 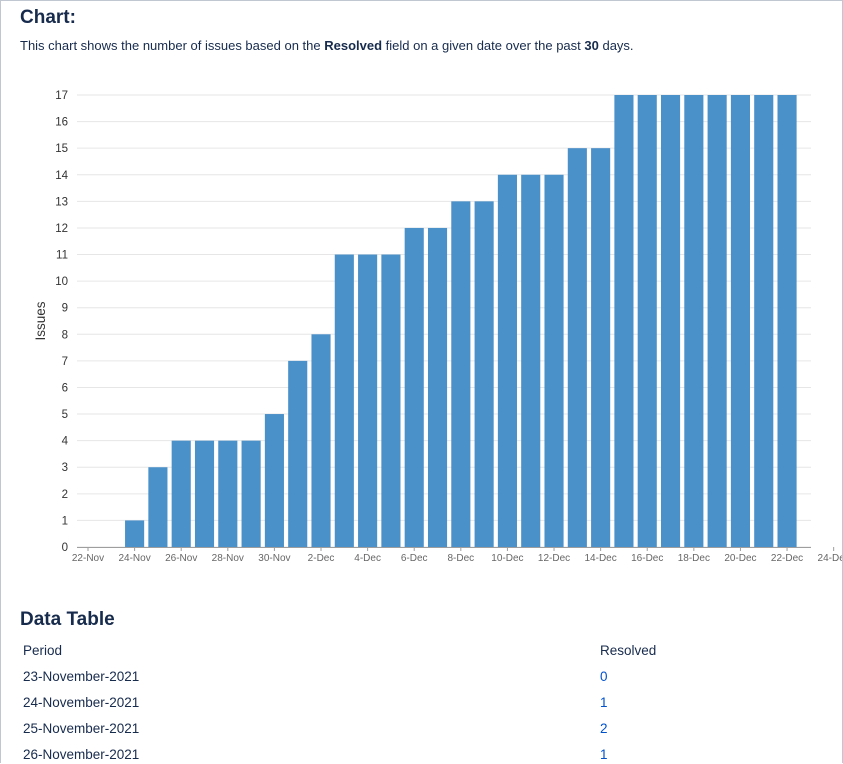 What do you see at coordinates (62, 256) in the screenshot?
I see `y-tick-label: 11` at bounding box center [62, 256].